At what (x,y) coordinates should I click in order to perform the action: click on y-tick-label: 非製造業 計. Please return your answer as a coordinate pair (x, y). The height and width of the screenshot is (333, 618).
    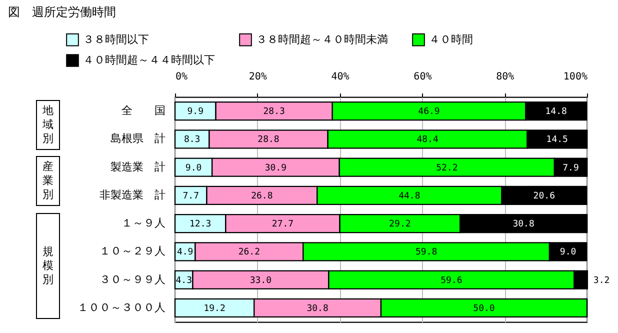
    Looking at the image, I should click on (133, 195).